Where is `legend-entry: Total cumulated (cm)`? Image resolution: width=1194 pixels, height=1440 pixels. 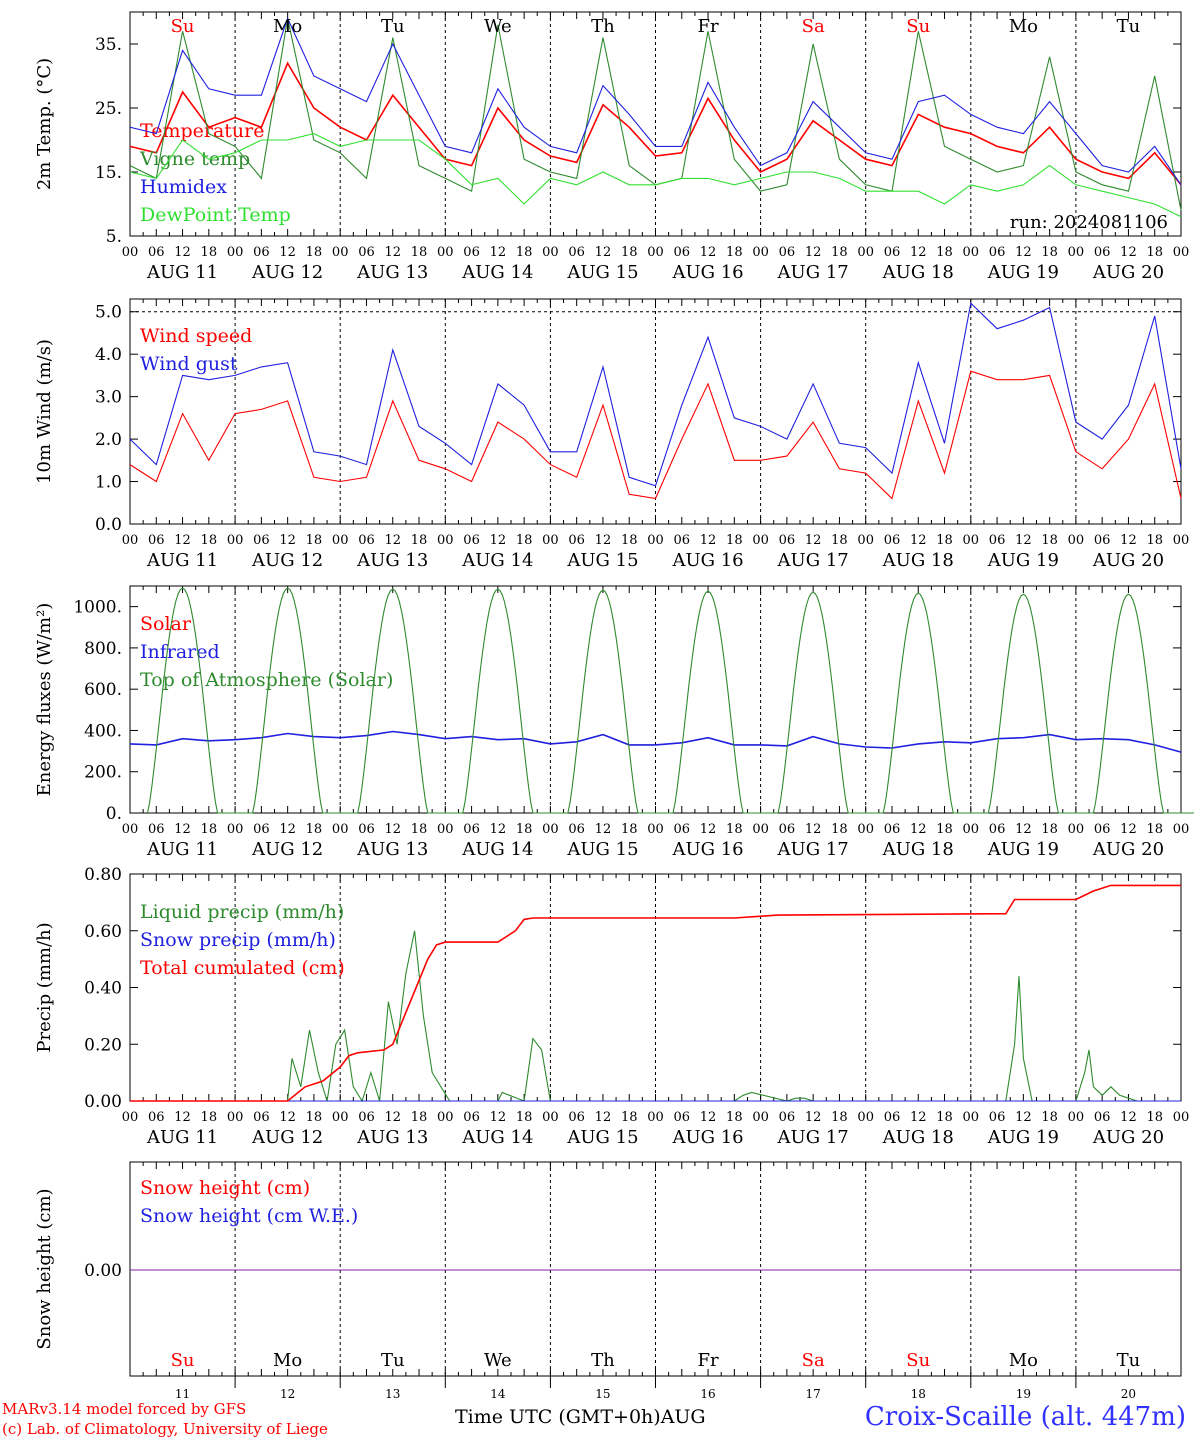 legend-entry: Total cumulated (cm) is located at coordinates (242, 968).